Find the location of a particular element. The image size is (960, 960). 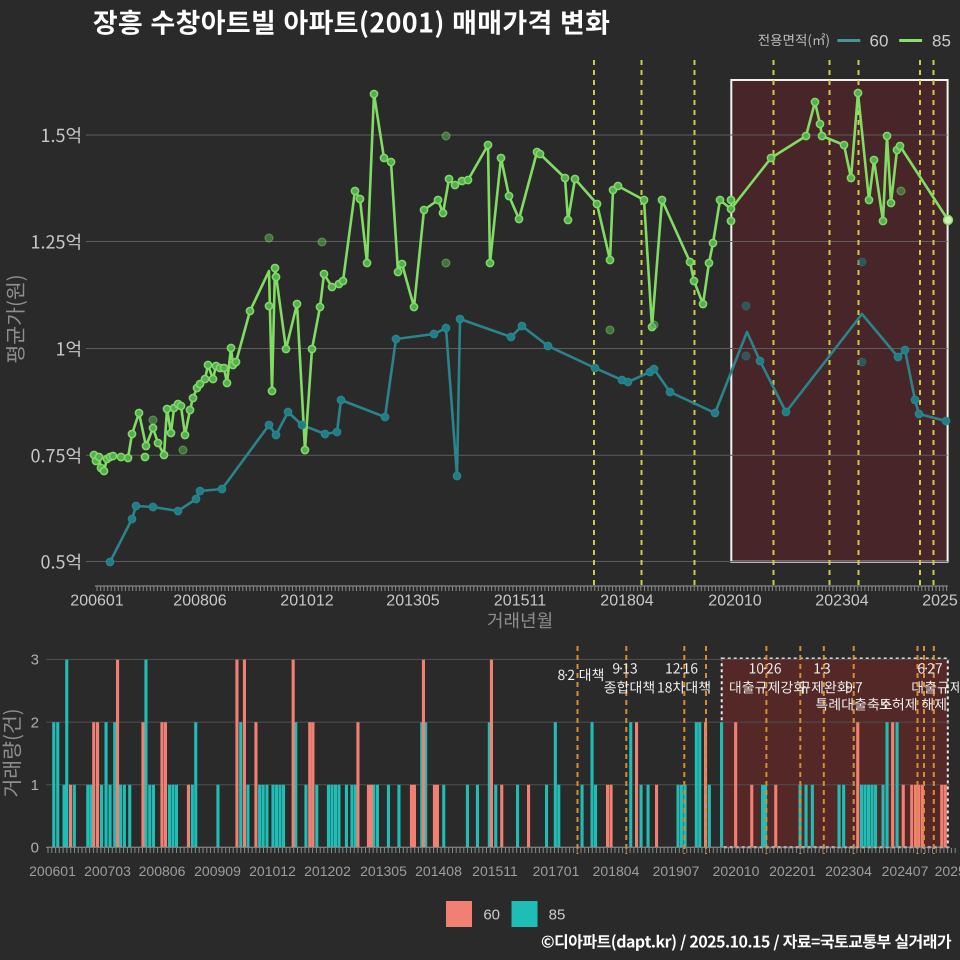

svg-text: 201202 is located at coordinates (327, 871).